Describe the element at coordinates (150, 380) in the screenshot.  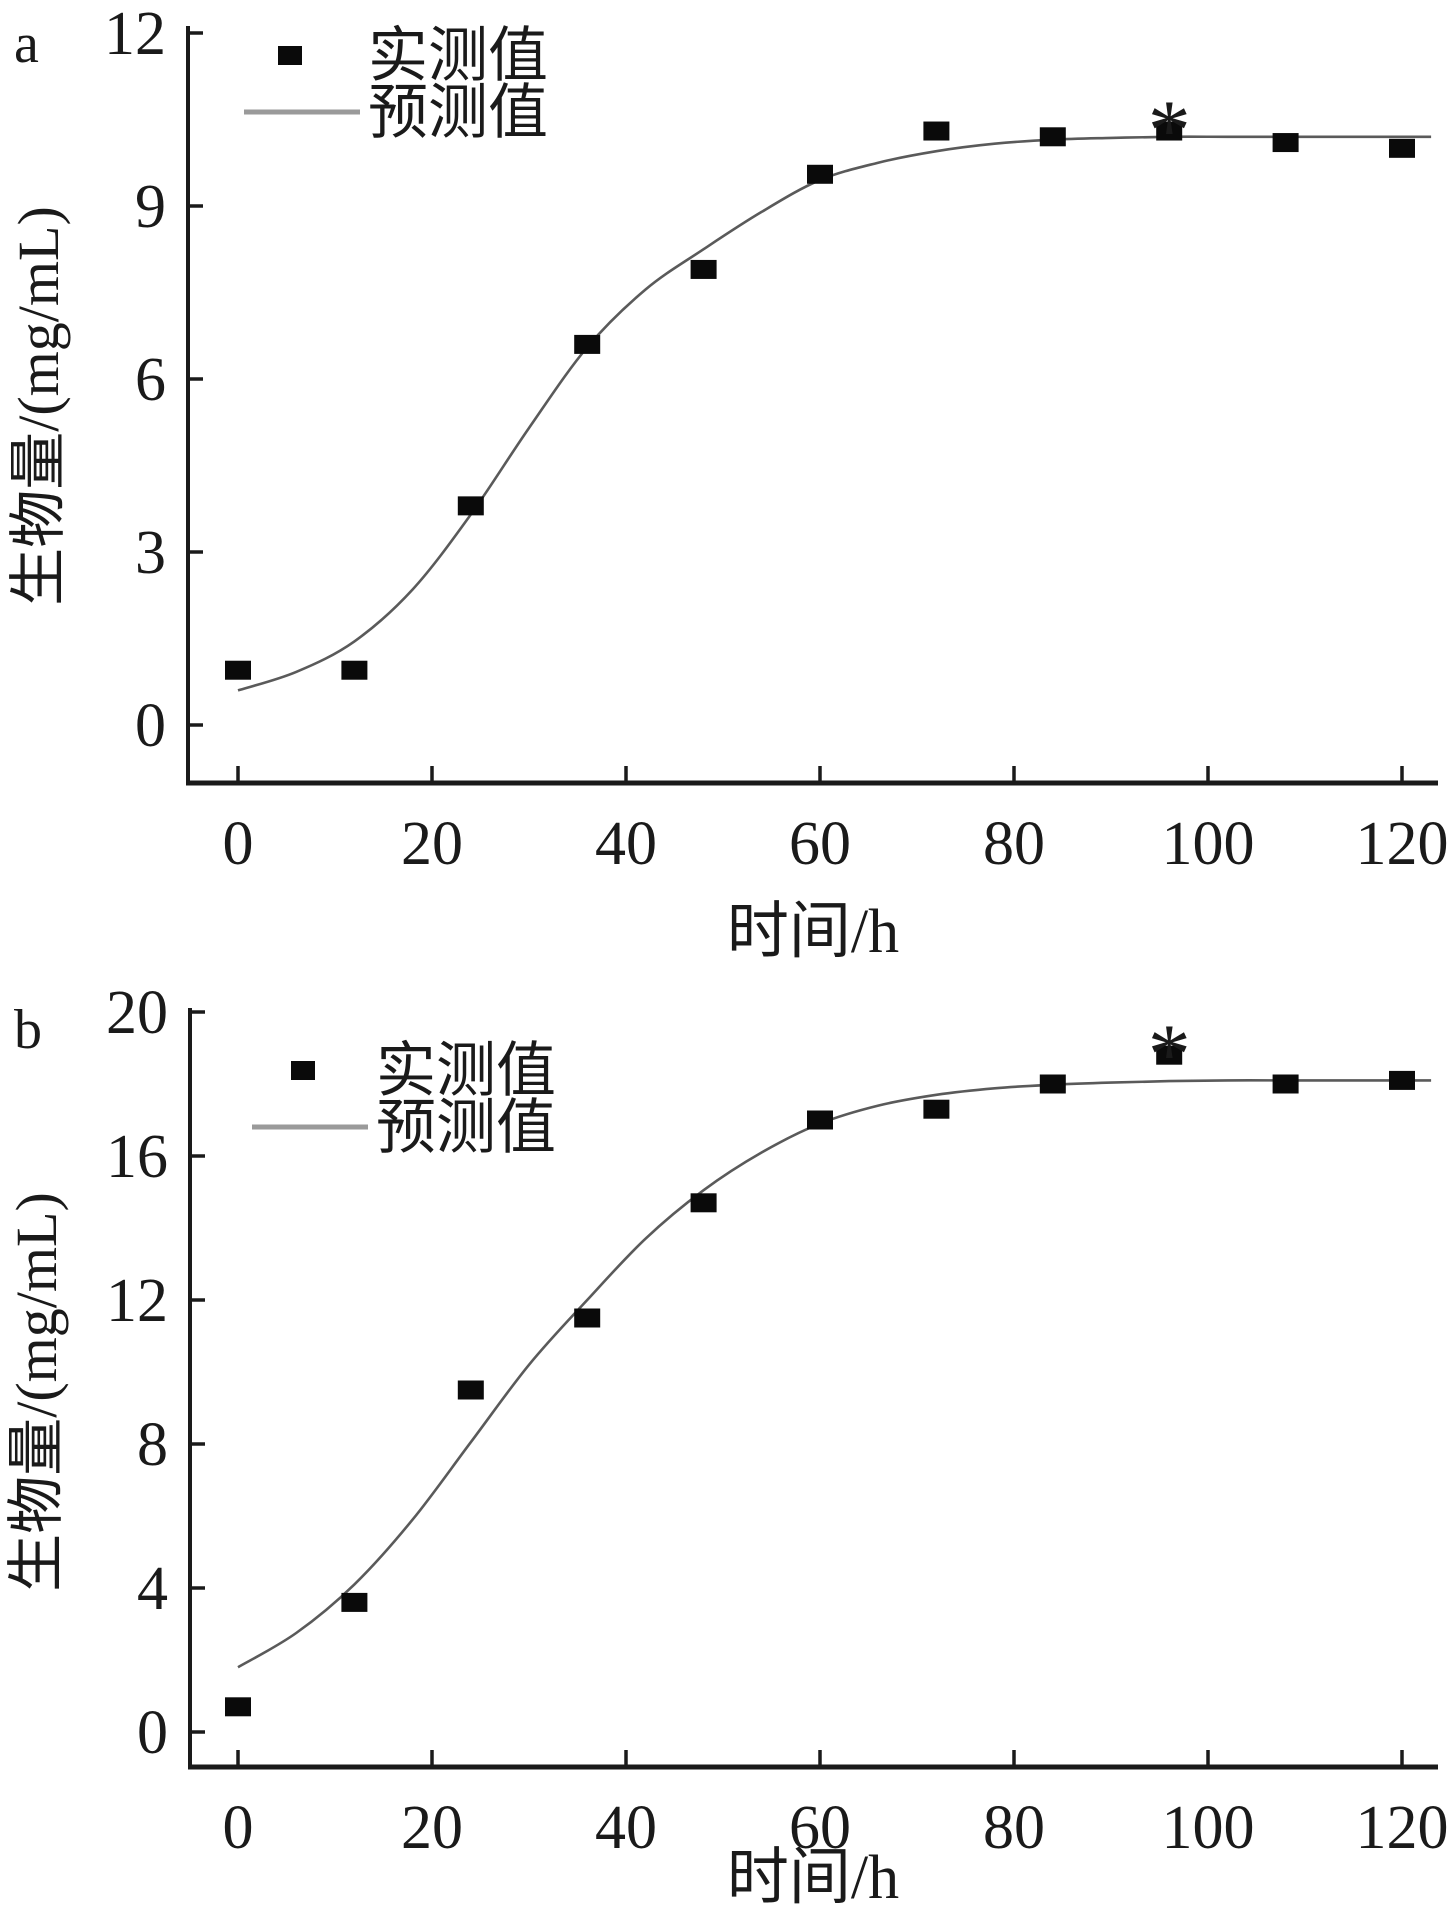
I see `y-tick-label: 6` at that location.